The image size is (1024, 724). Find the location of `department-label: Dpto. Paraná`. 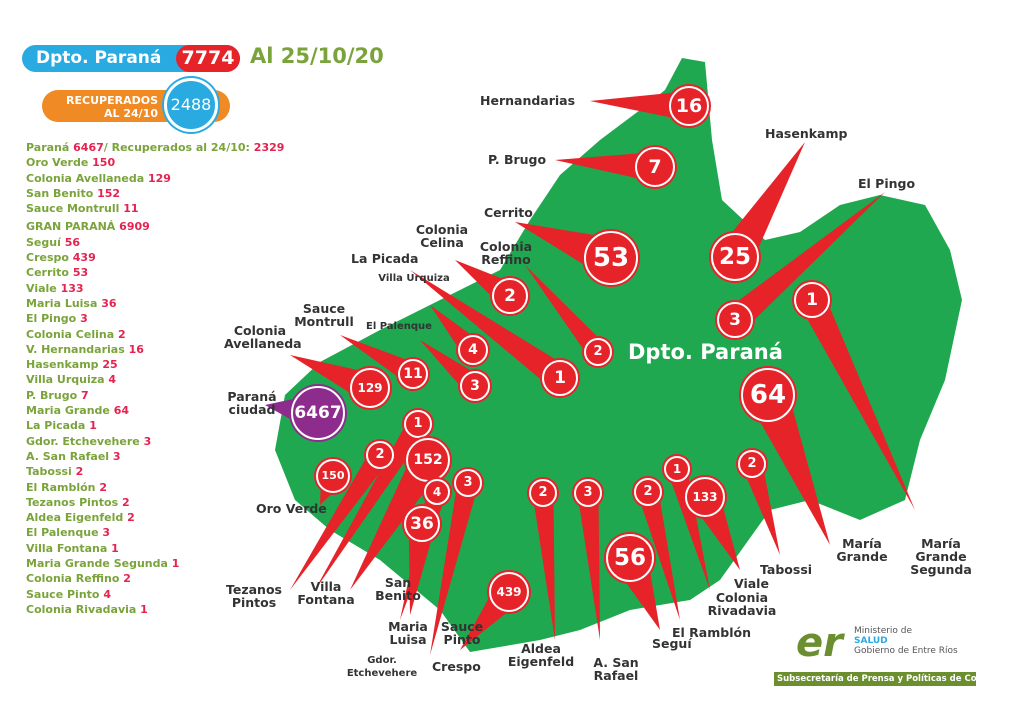

department-label: Dpto. Paraná is located at coordinates (705, 352).